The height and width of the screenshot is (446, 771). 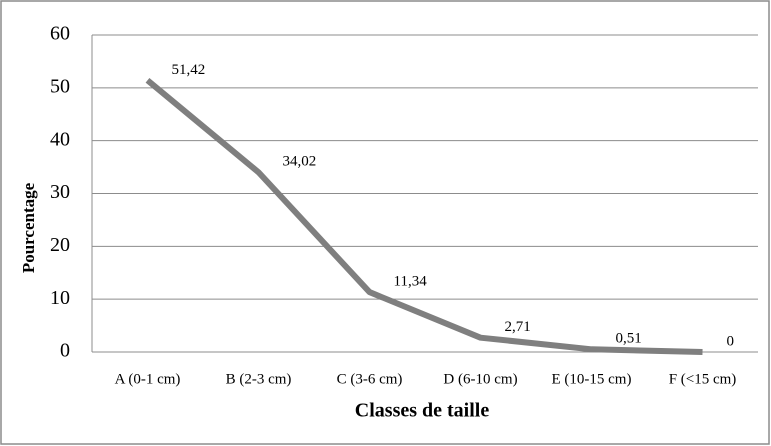 What do you see at coordinates (60, 86) in the screenshot?
I see `y-tick-label: 50` at bounding box center [60, 86].